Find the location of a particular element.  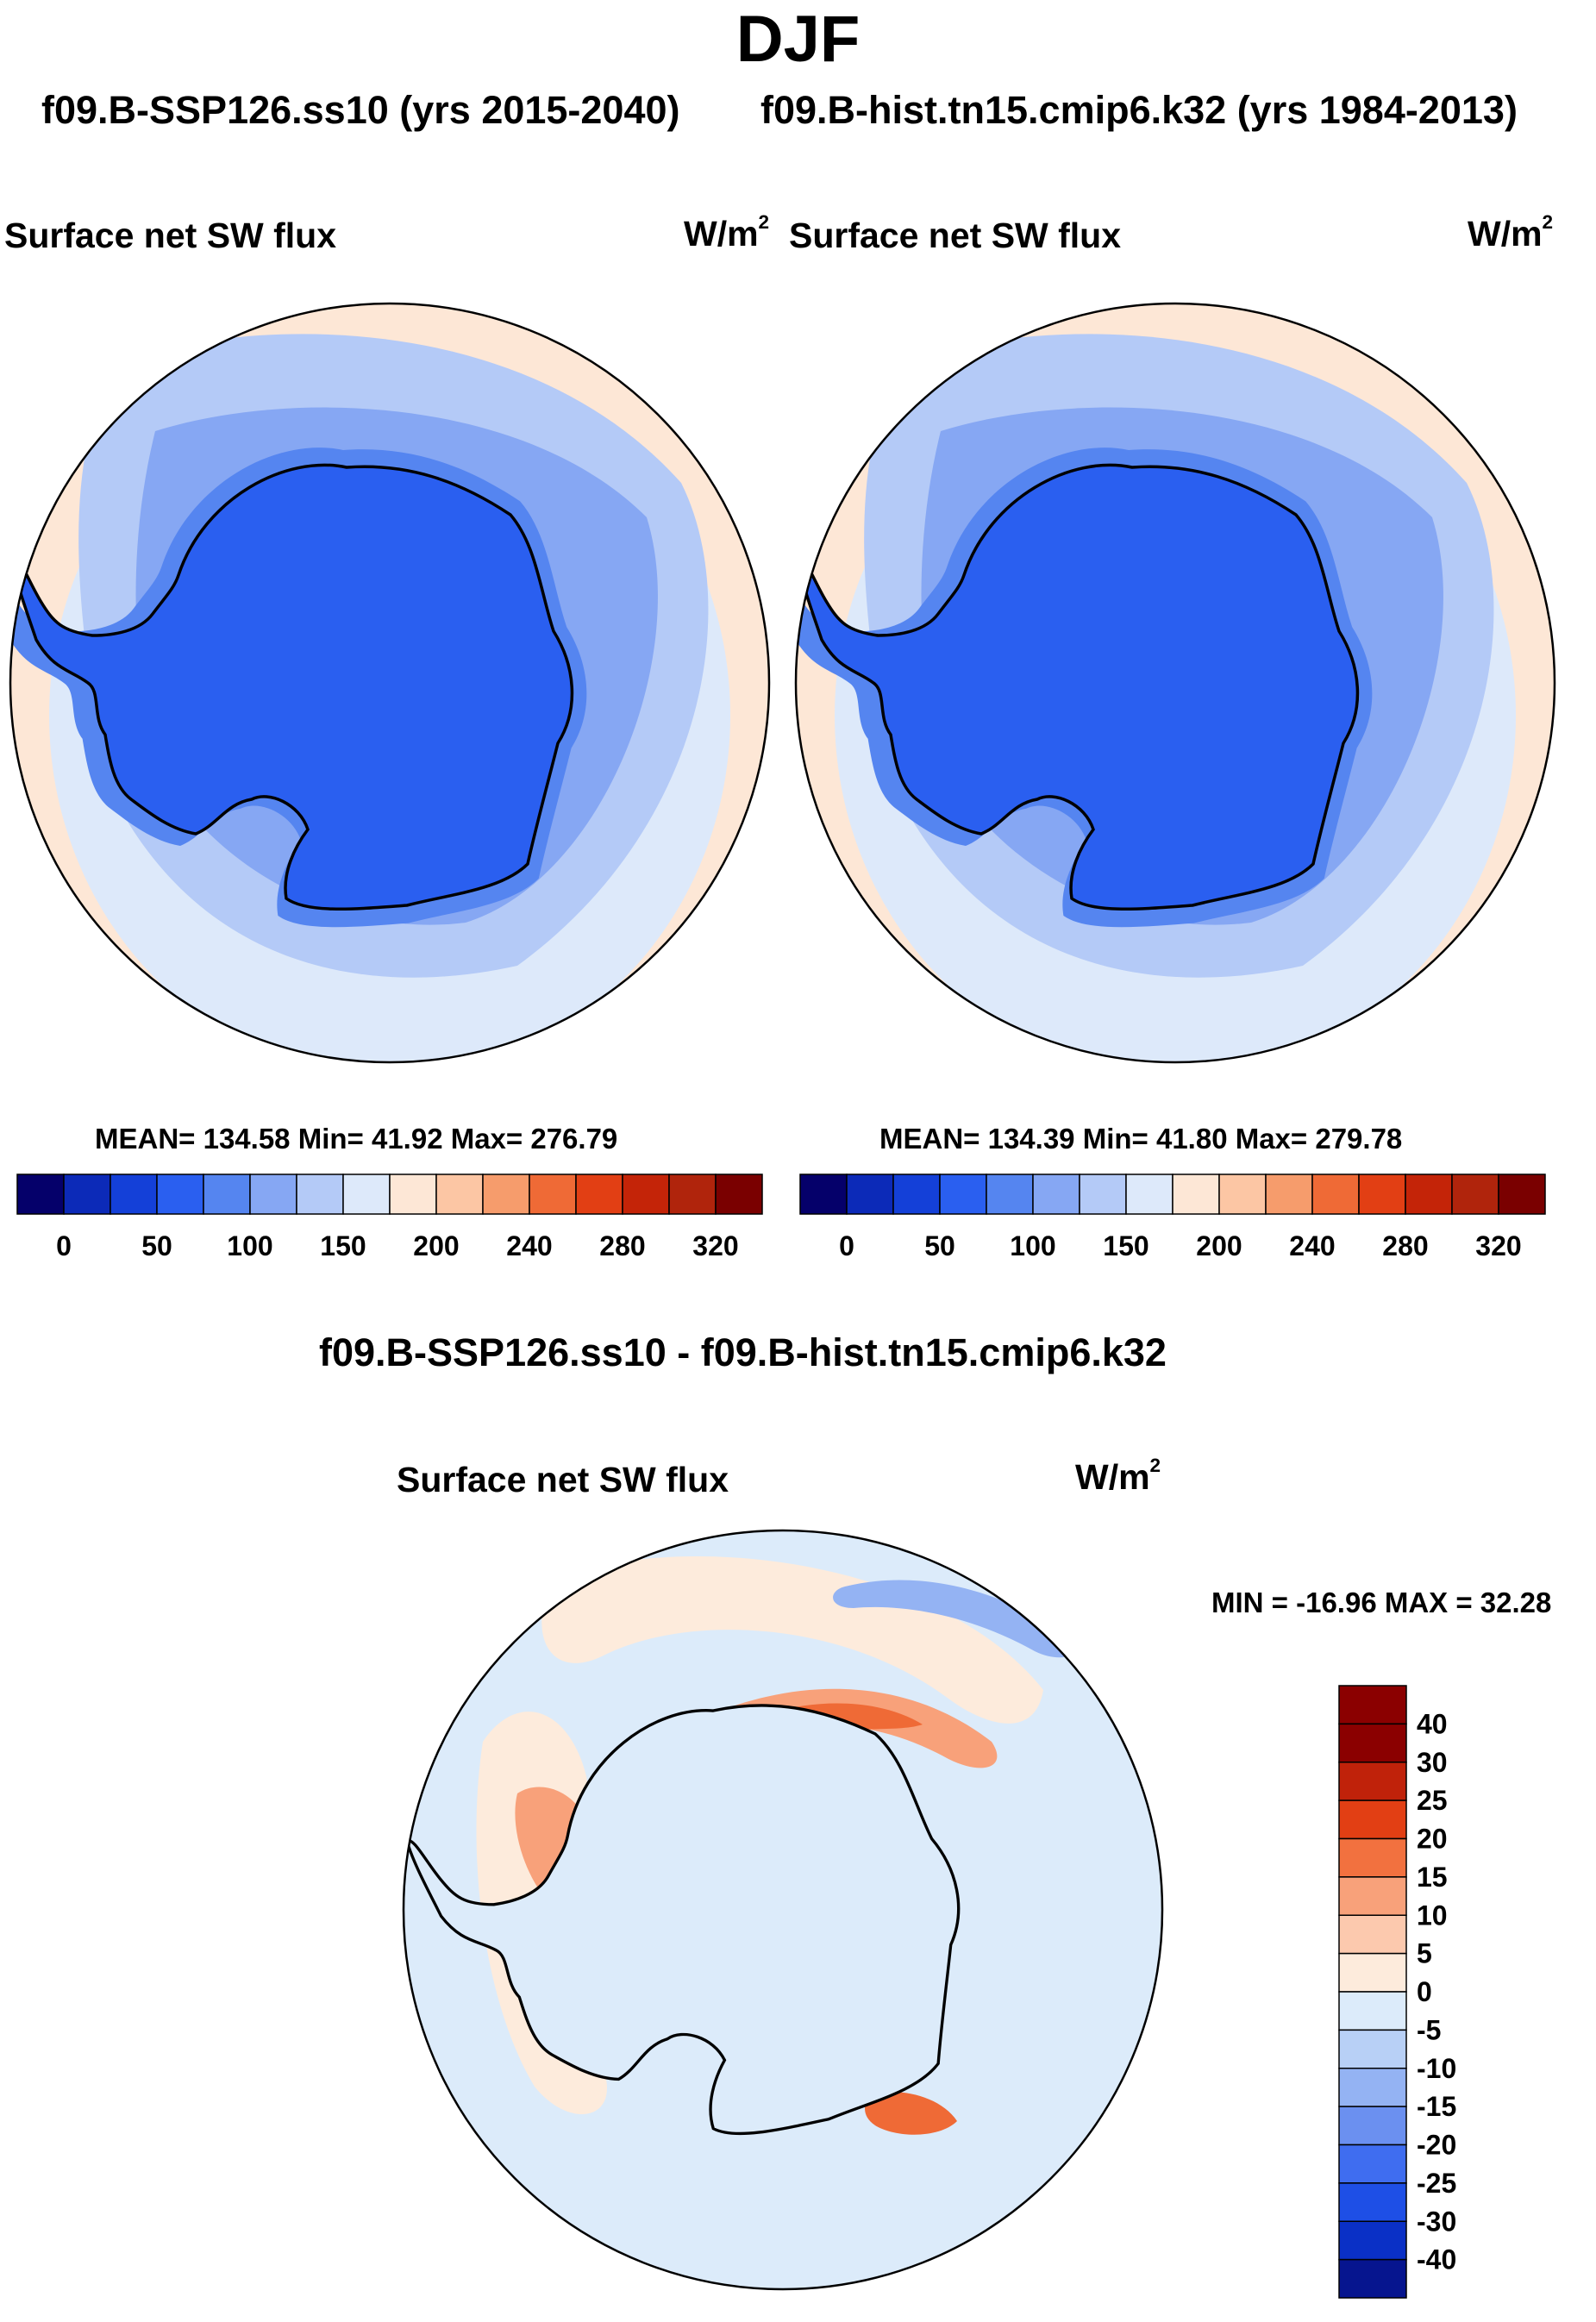

left-units-label: W/m2 is located at coordinates (727, 231).